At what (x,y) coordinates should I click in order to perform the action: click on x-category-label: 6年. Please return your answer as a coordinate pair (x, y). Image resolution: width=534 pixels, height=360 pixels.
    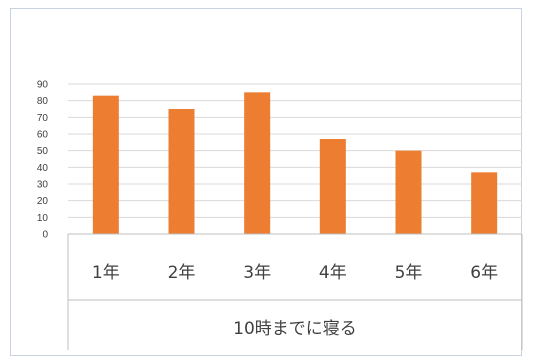
    Looking at the image, I should click on (484, 273).